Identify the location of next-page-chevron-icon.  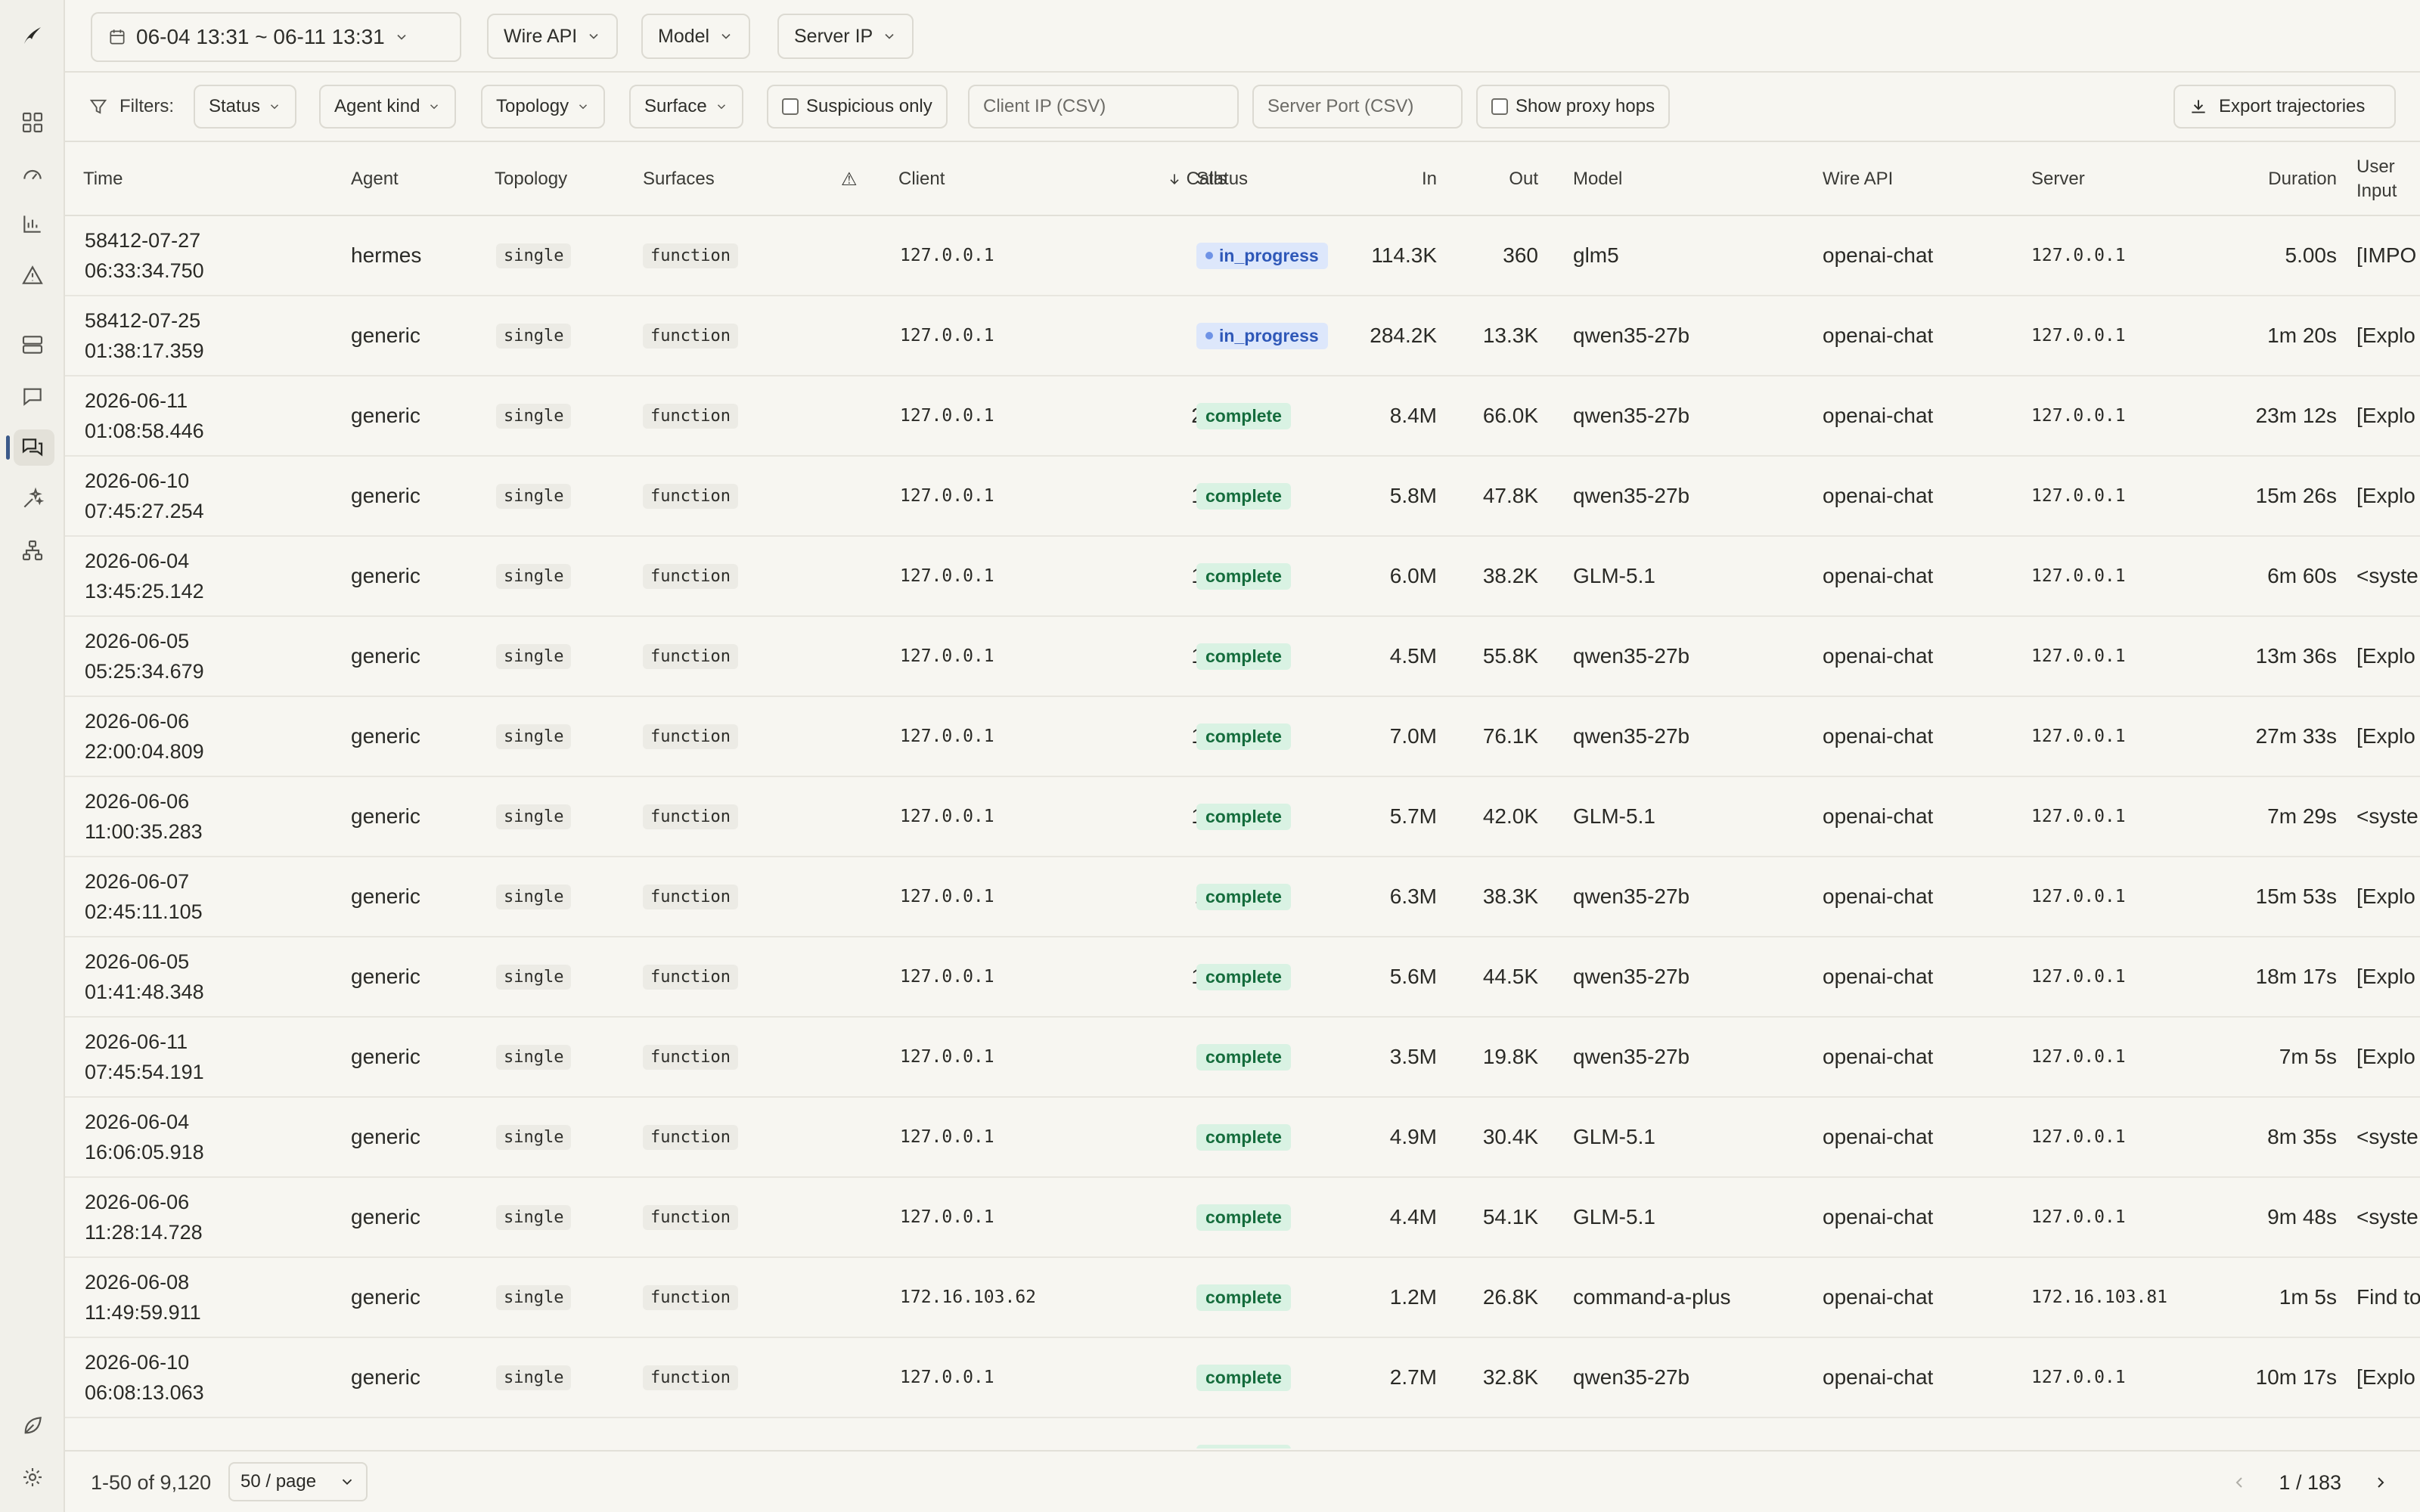
(2381, 1482).